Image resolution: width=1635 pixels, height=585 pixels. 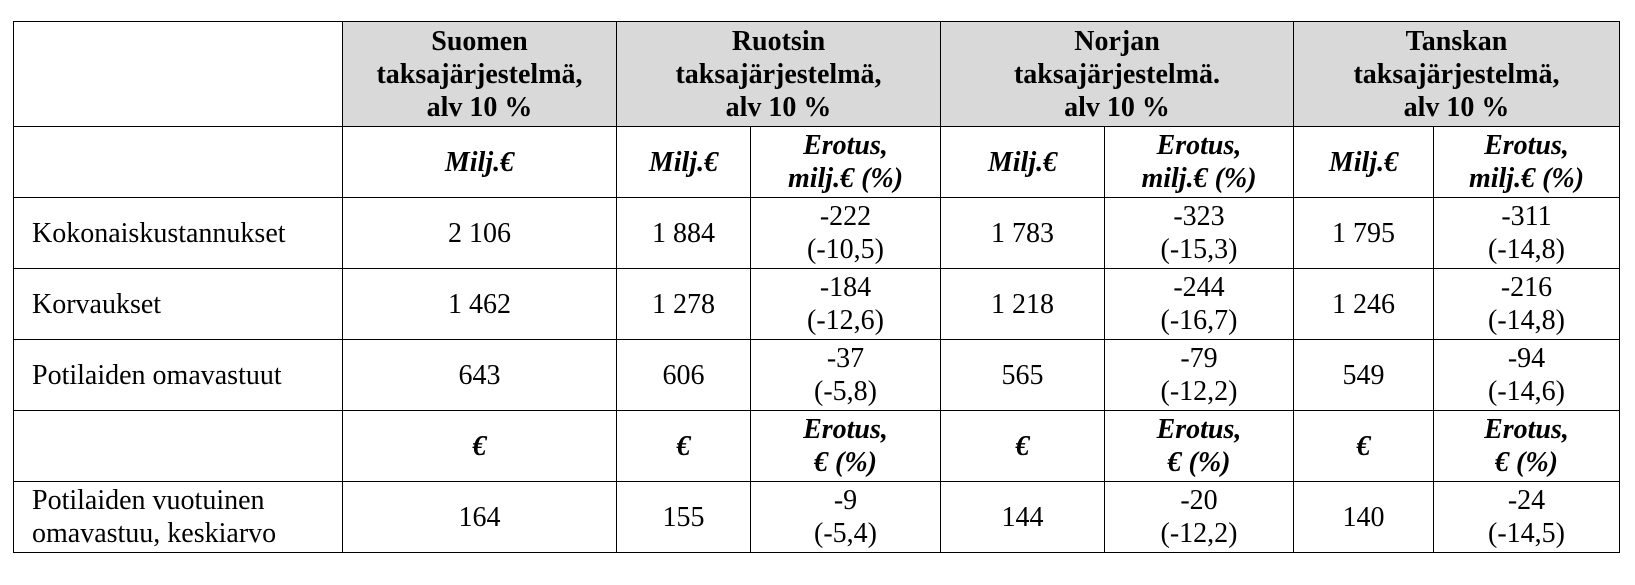 What do you see at coordinates (178, 304) in the screenshot?
I see `row-label: Korvaukset` at bounding box center [178, 304].